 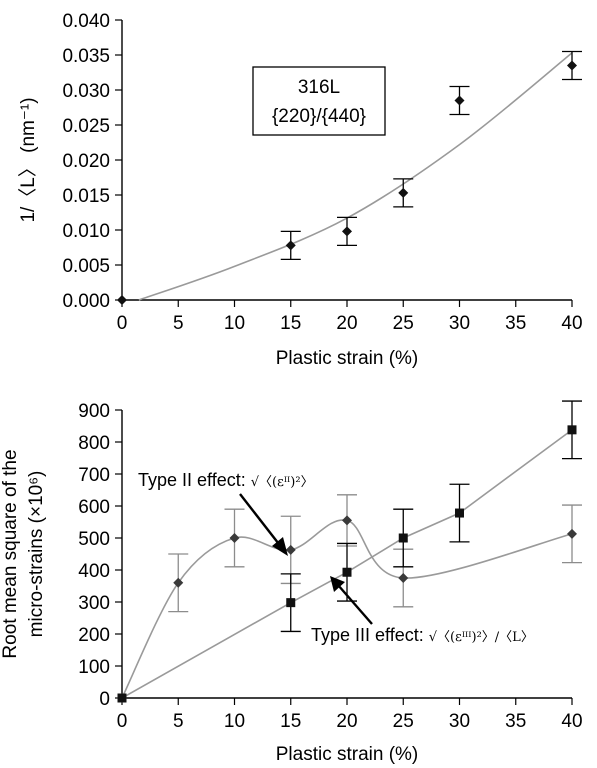 What do you see at coordinates (86, 196) in the screenshot?
I see `y-tick-label: 0.015` at bounding box center [86, 196].